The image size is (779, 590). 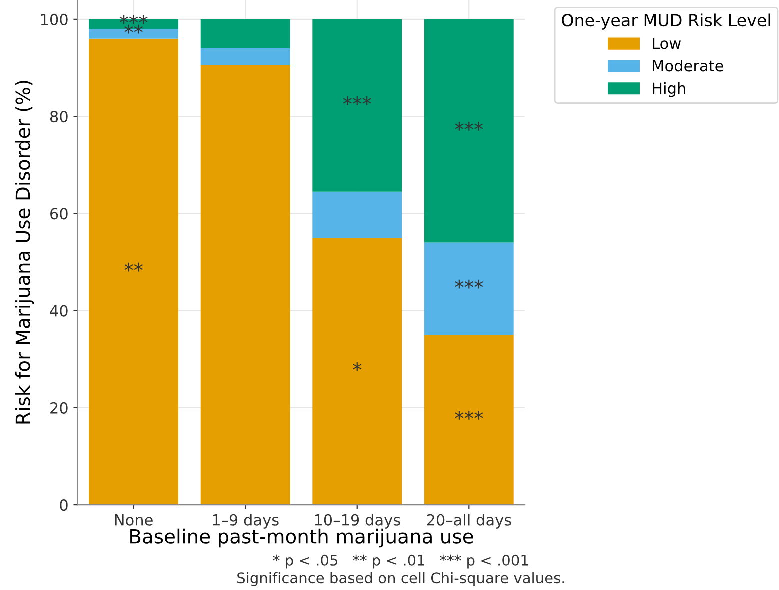 What do you see at coordinates (400, 561) in the screenshot?
I see `text: * p < .05 ** p < .01 *** p < .001` at bounding box center [400, 561].